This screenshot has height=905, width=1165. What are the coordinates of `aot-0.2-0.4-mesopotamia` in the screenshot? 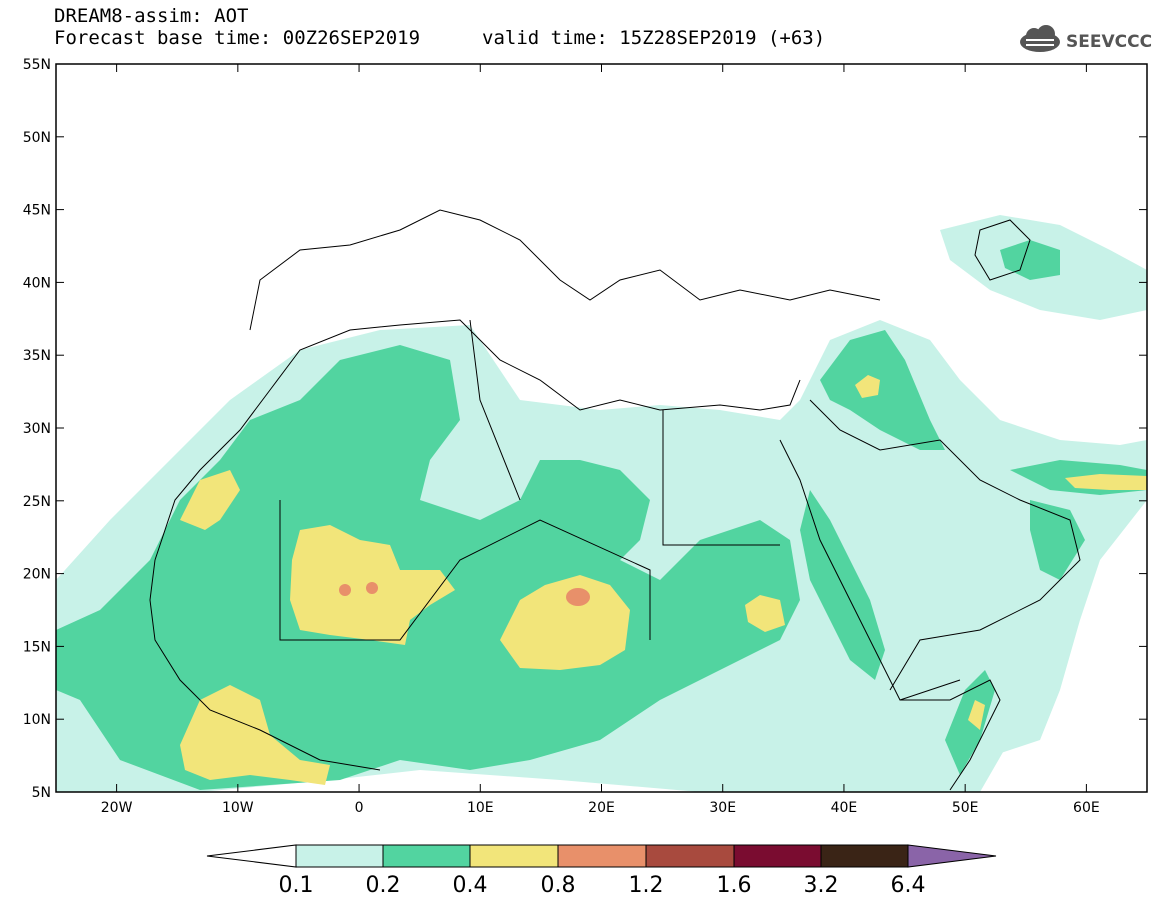 It's located at (882, 390).